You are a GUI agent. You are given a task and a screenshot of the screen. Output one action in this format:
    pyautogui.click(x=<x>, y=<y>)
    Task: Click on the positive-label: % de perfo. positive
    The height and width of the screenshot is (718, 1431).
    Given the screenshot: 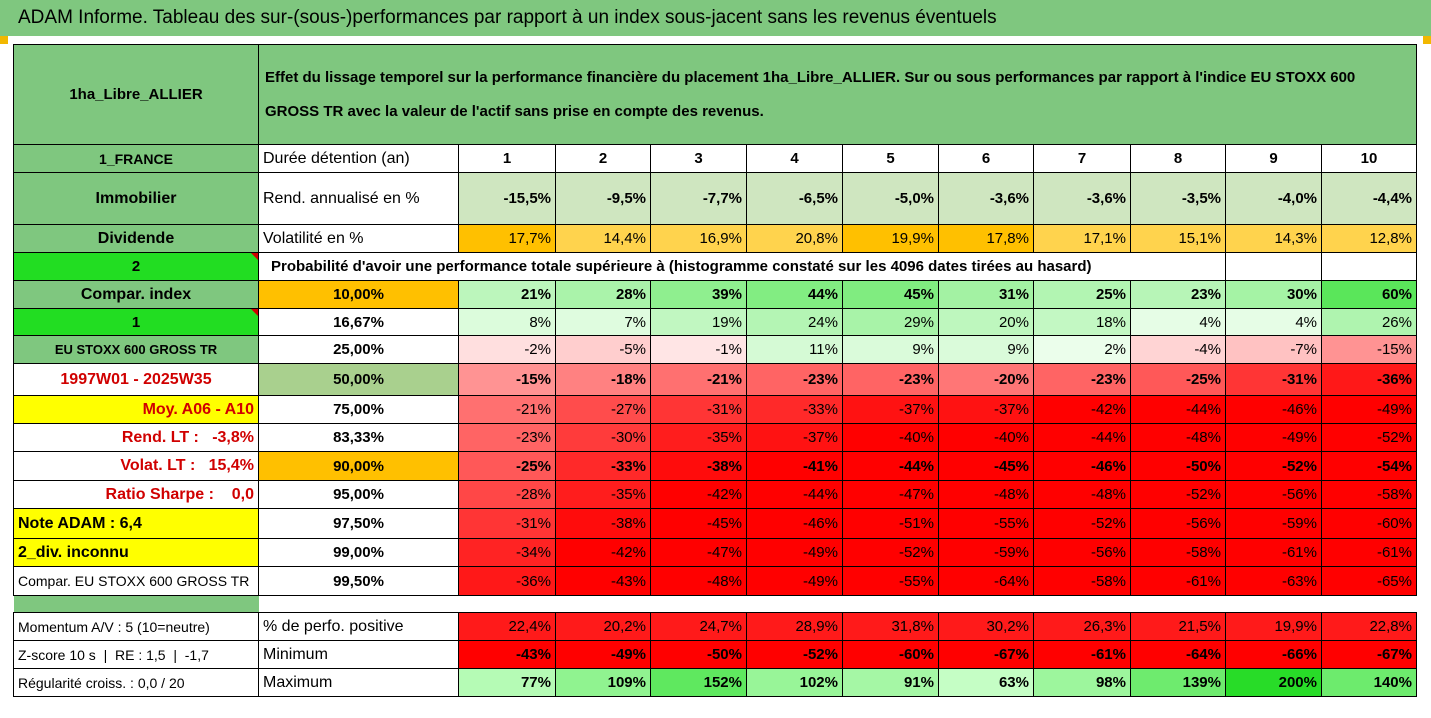 What is the action you would take?
    pyautogui.click(x=358, y=626)
    